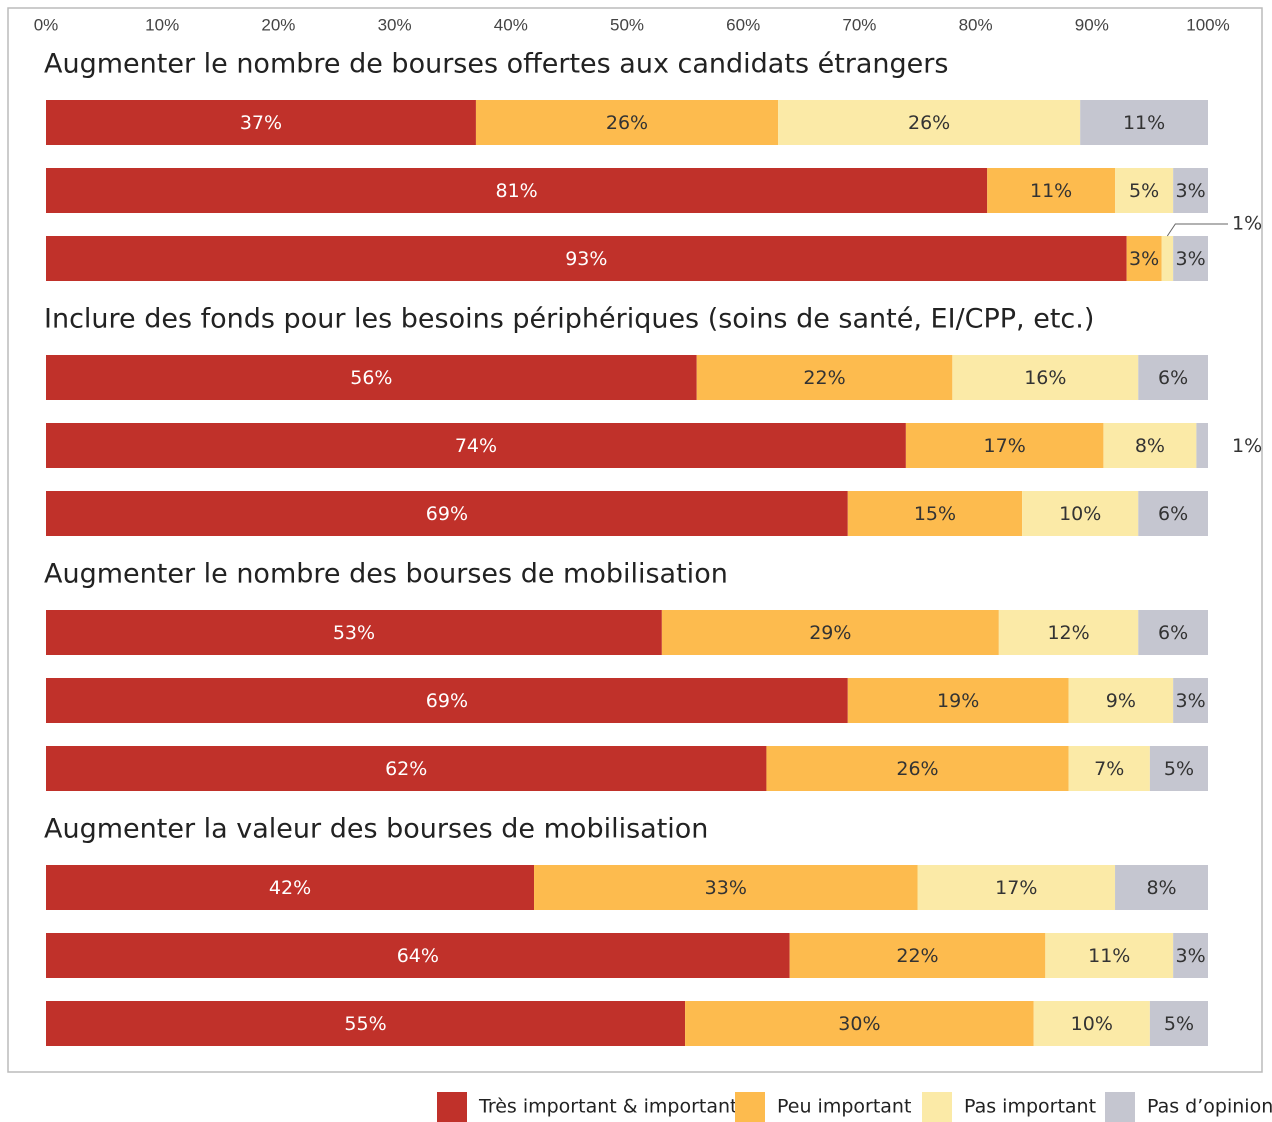 The height and width of the screenshot is (1122, 1272). Describe the element at coordinates (1197, 230) in the screenshot. I see `leader-line` at that location.